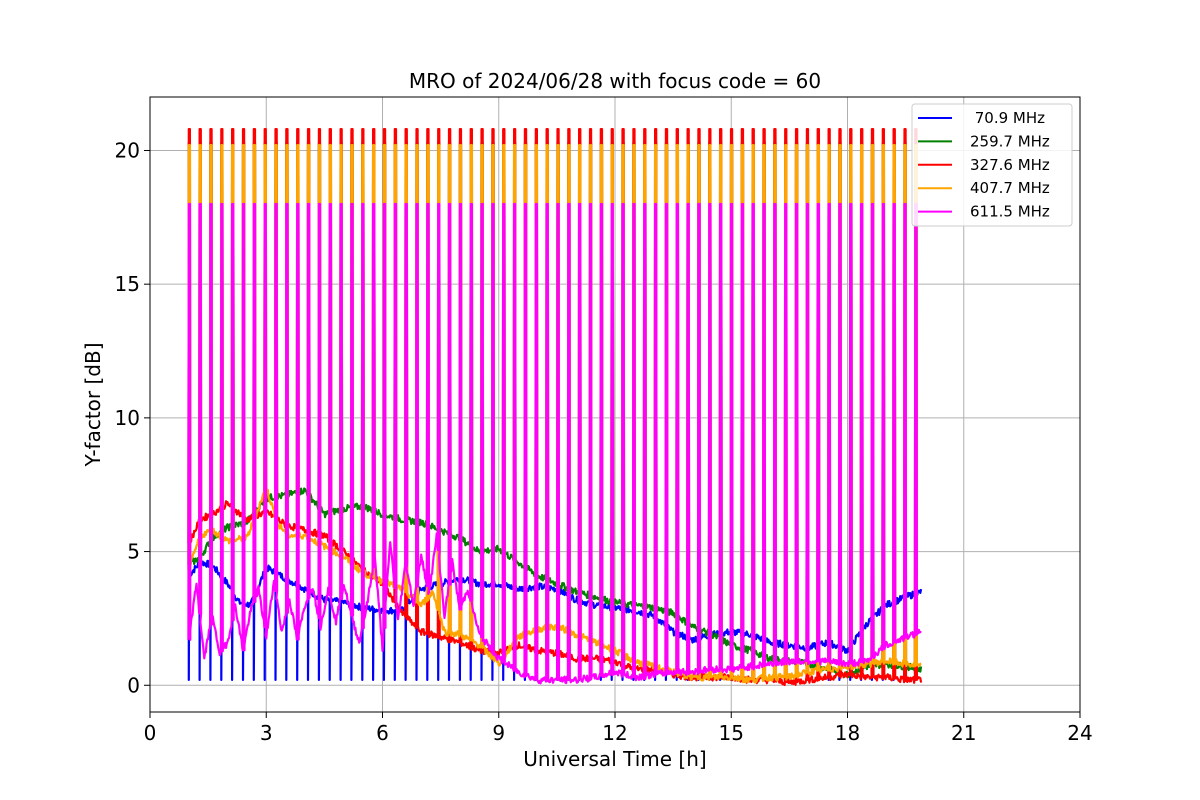 This screenshot has width=1200, height=800. What do you see at coordinates (615, 81) in the screenshot?
I see `chart-title: MRO of 2024/06/28 with focus code = 60` at bounding box center [615, 81].